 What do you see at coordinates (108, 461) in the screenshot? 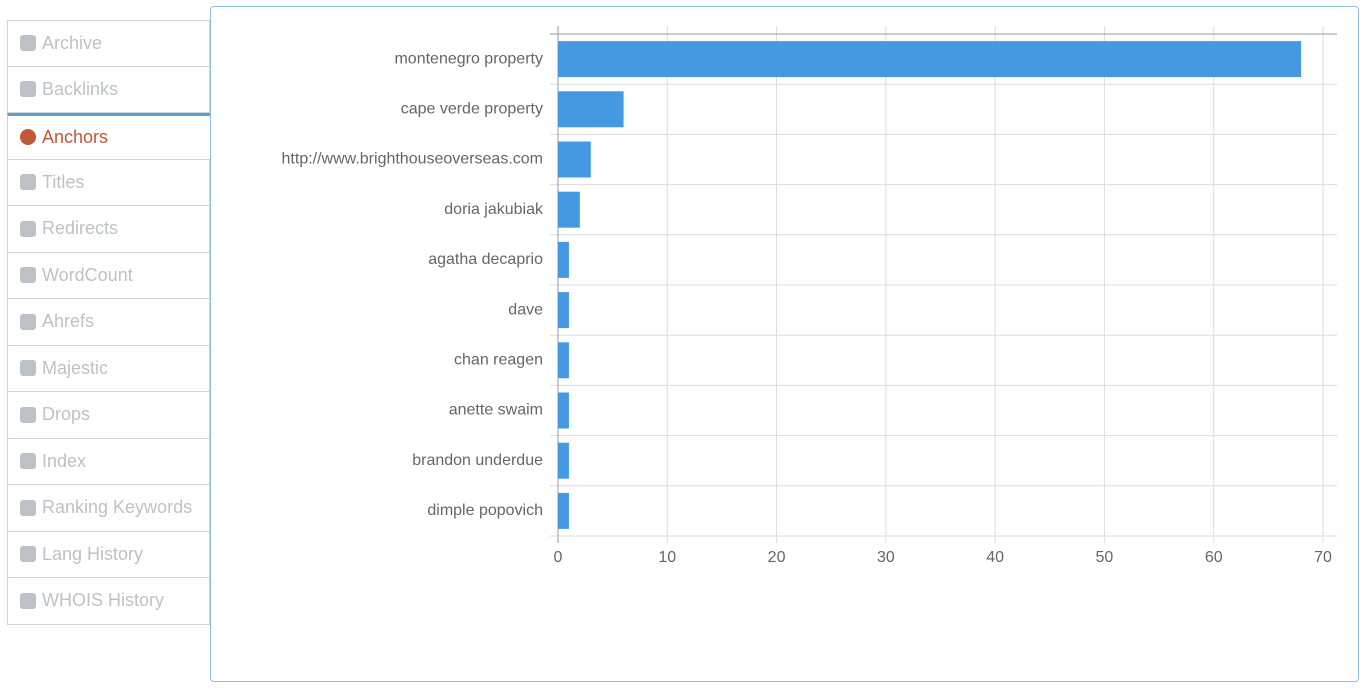
I see `nav-item: Index` at bounding box center [108, 461].